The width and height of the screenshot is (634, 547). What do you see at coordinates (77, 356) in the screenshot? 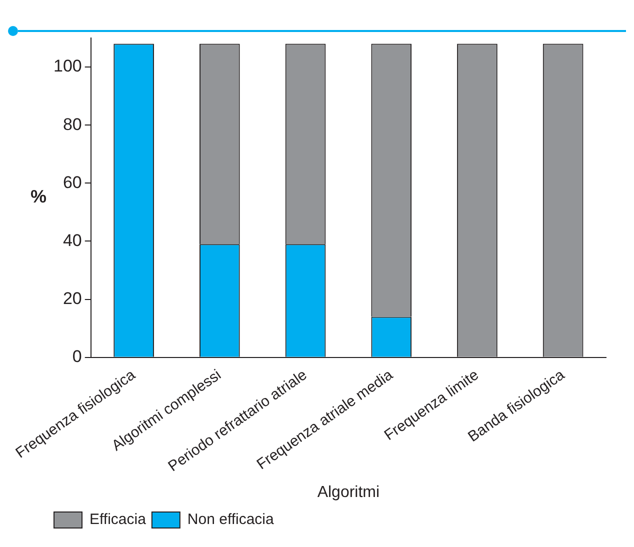
I see `y-tick-label: 0` at bounding box center [77, 356].